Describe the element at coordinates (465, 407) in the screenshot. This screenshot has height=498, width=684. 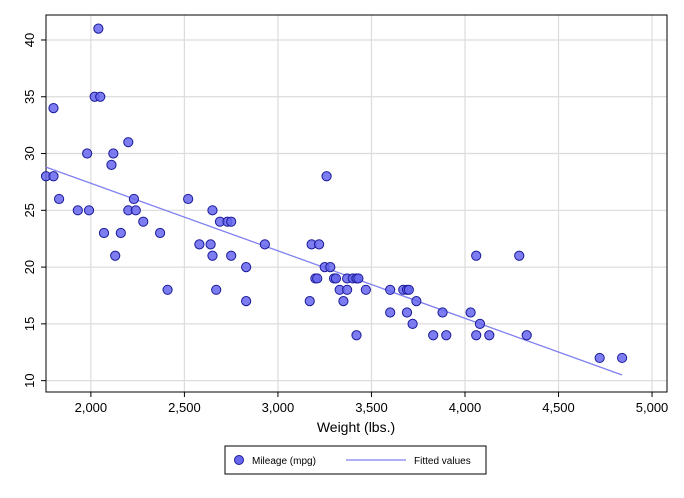
I see `x-tick-label: 4,000` at that location.